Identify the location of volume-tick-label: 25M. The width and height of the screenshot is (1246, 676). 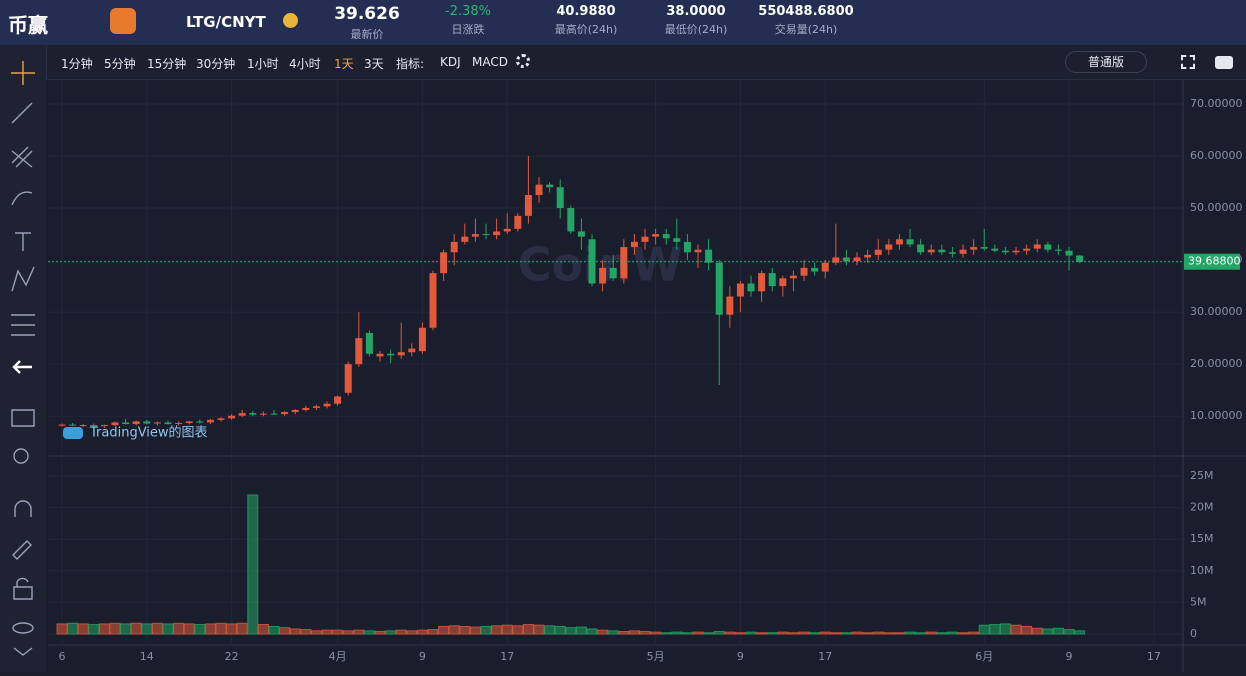
(1202, 475).